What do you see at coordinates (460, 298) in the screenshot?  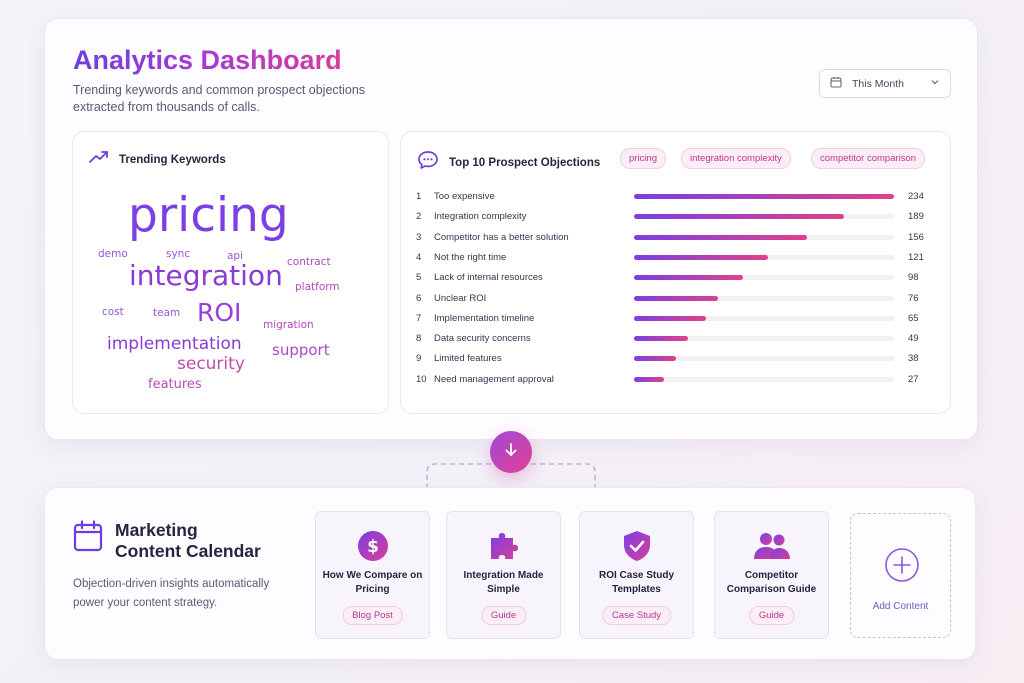 I see `objection-label: Unclear ROI` at bounding box center [460, 298].